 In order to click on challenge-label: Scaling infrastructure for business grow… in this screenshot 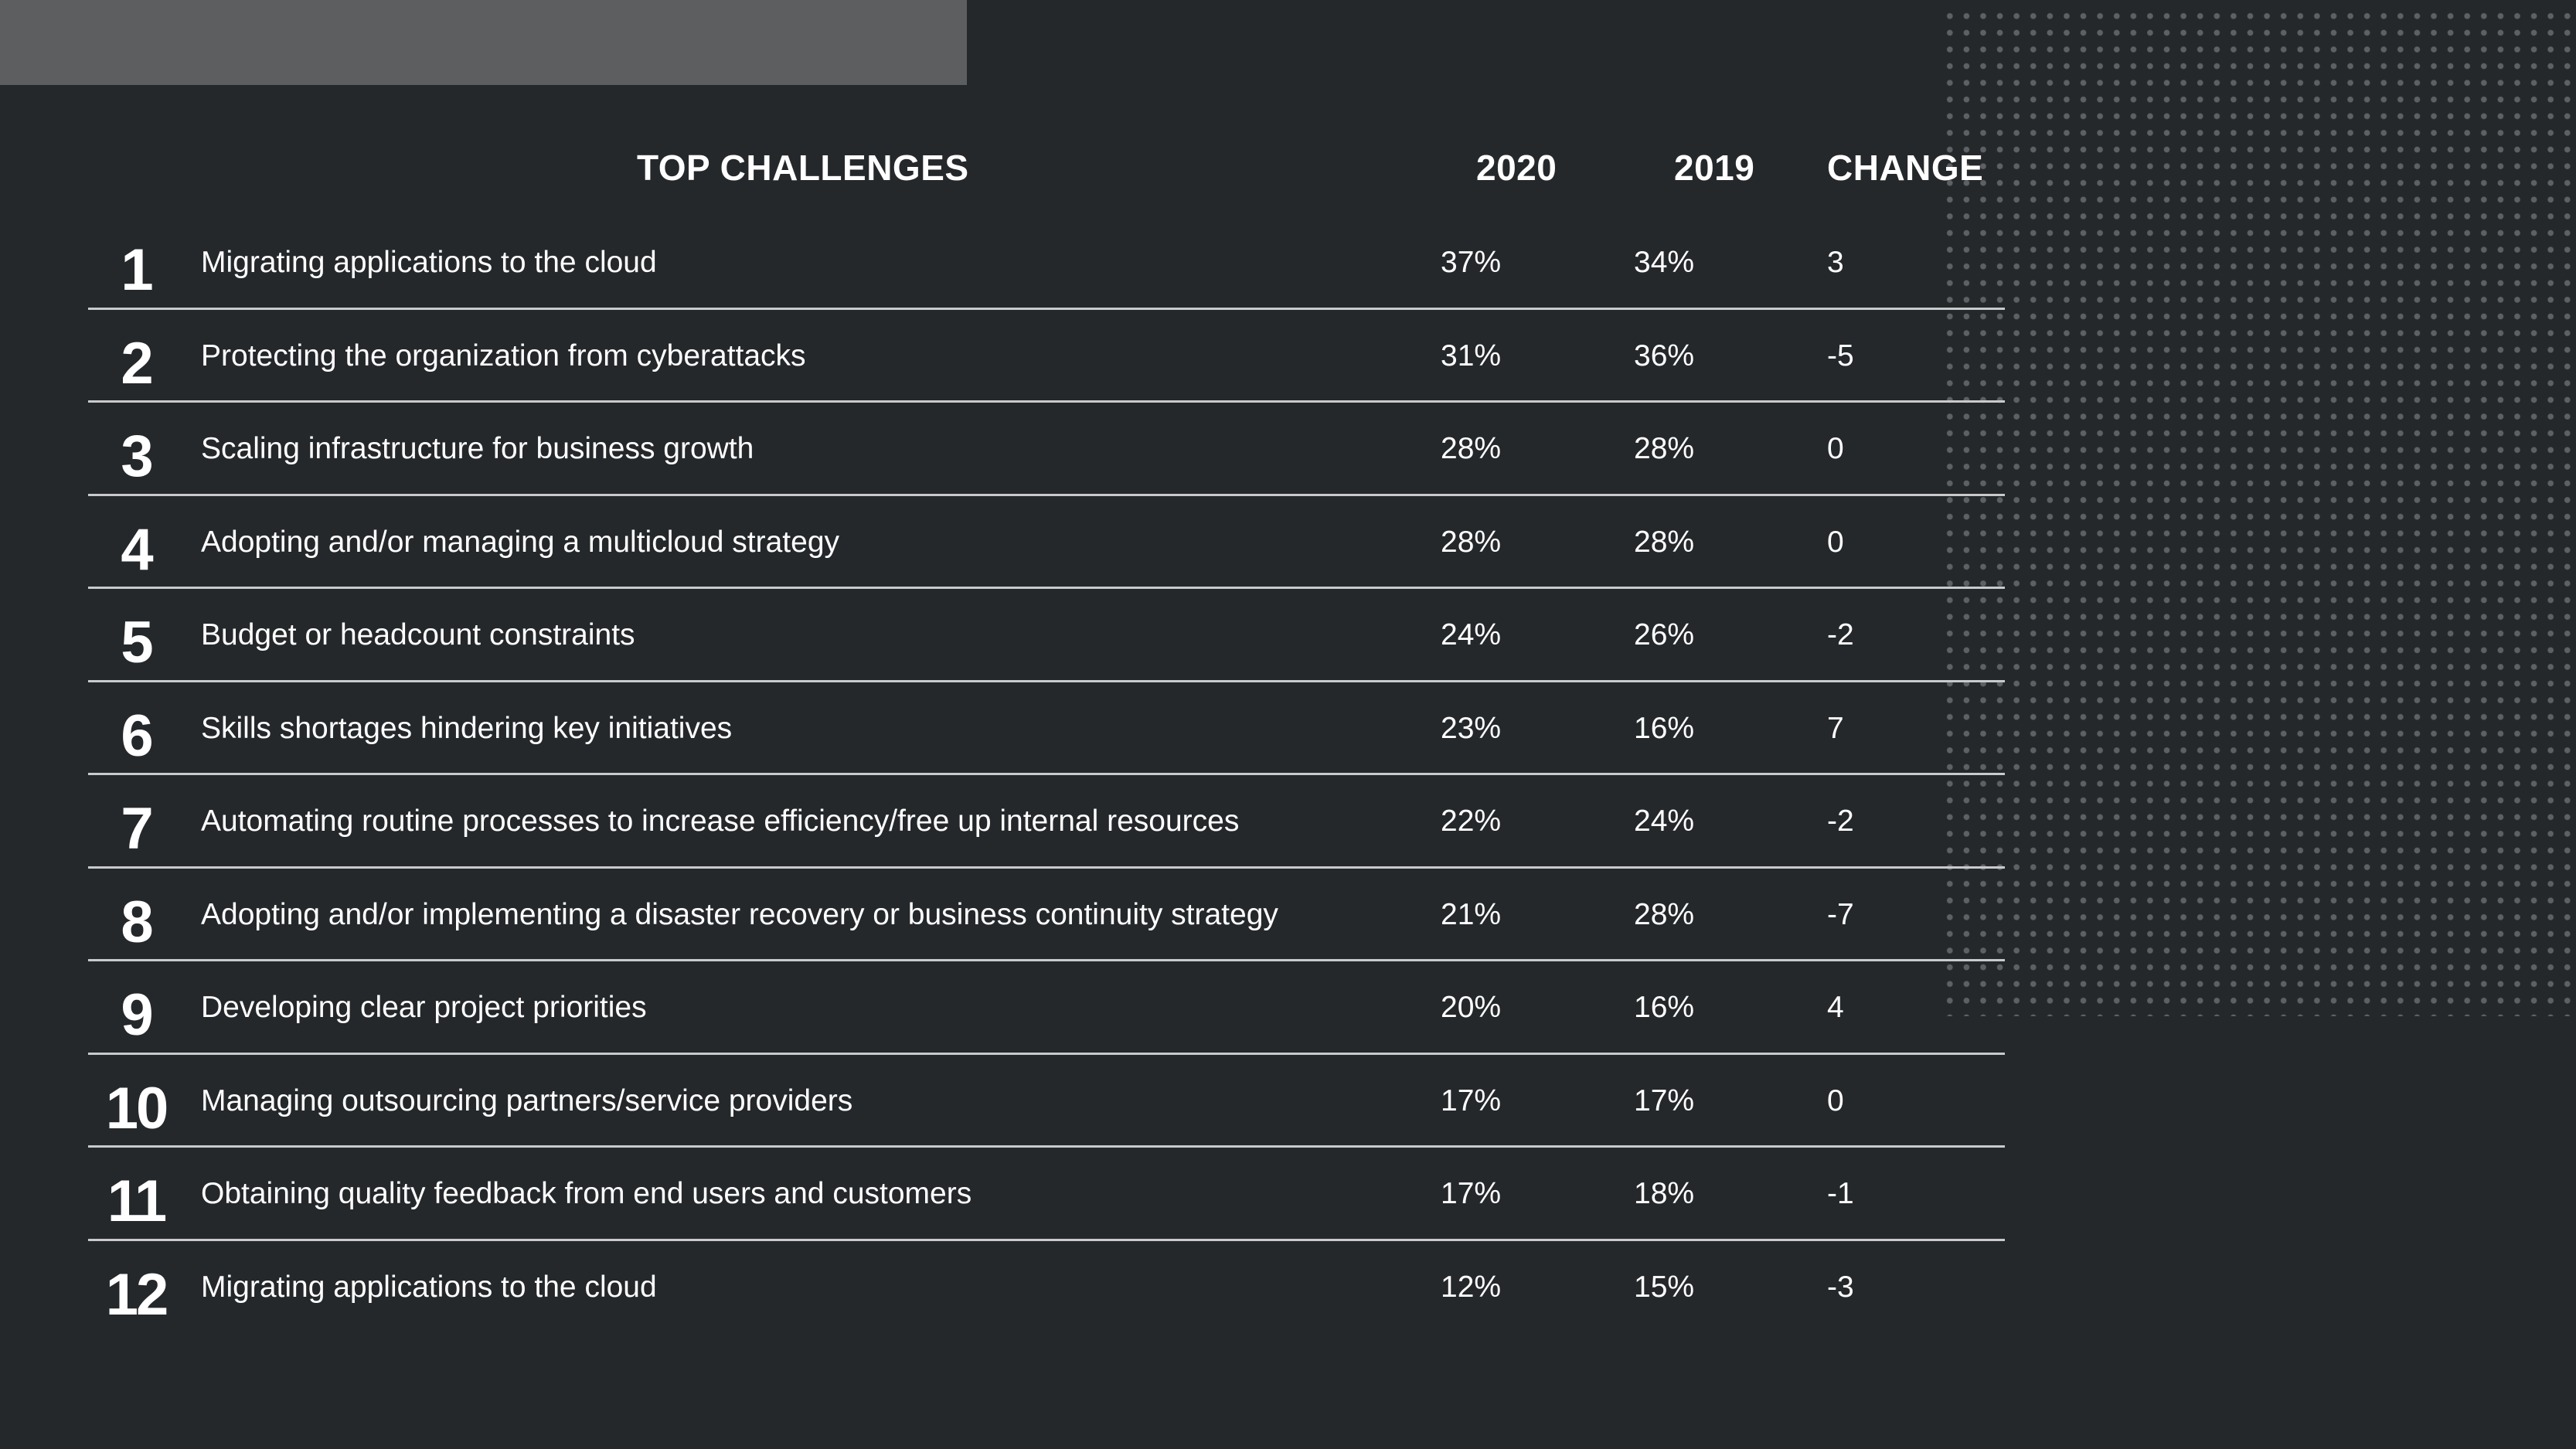, I will do `click(477, 449)`.